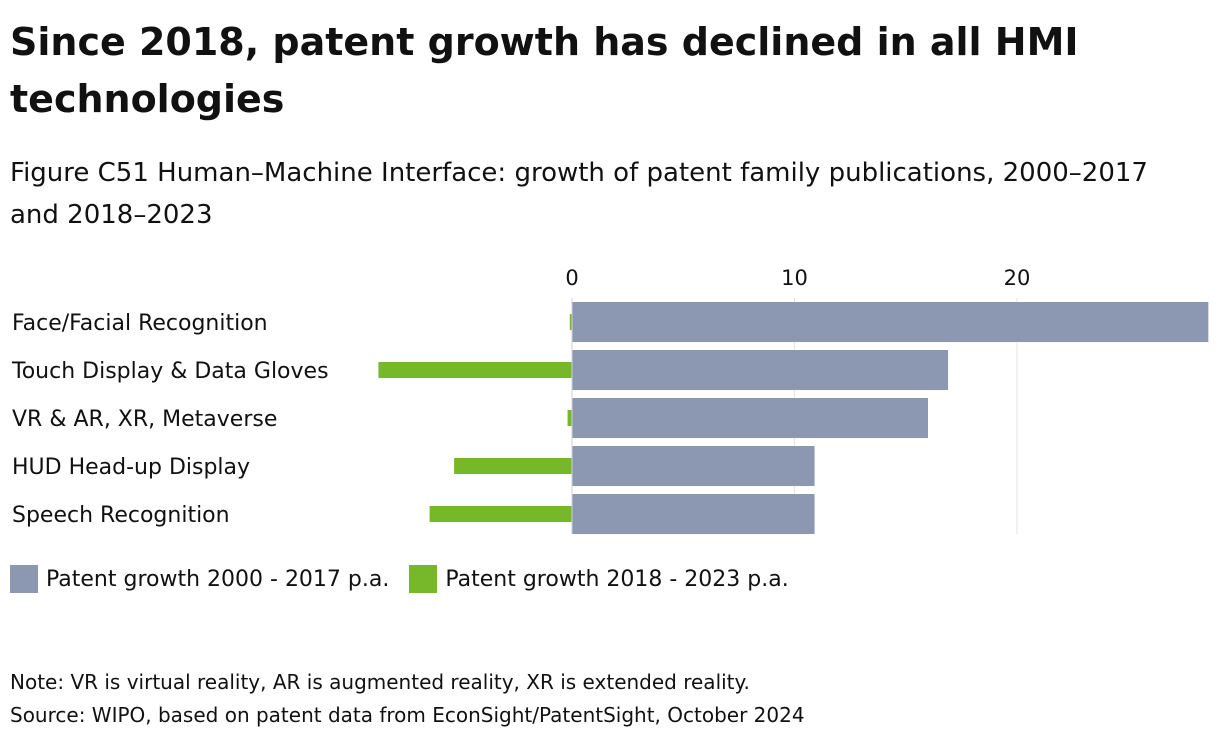 The height and width of the screenshot is (742, 1220). What do you see at coordinates (794, 278) in the screenshot?
I see `x-tick-label: 10` at bounding box center [794, 278].